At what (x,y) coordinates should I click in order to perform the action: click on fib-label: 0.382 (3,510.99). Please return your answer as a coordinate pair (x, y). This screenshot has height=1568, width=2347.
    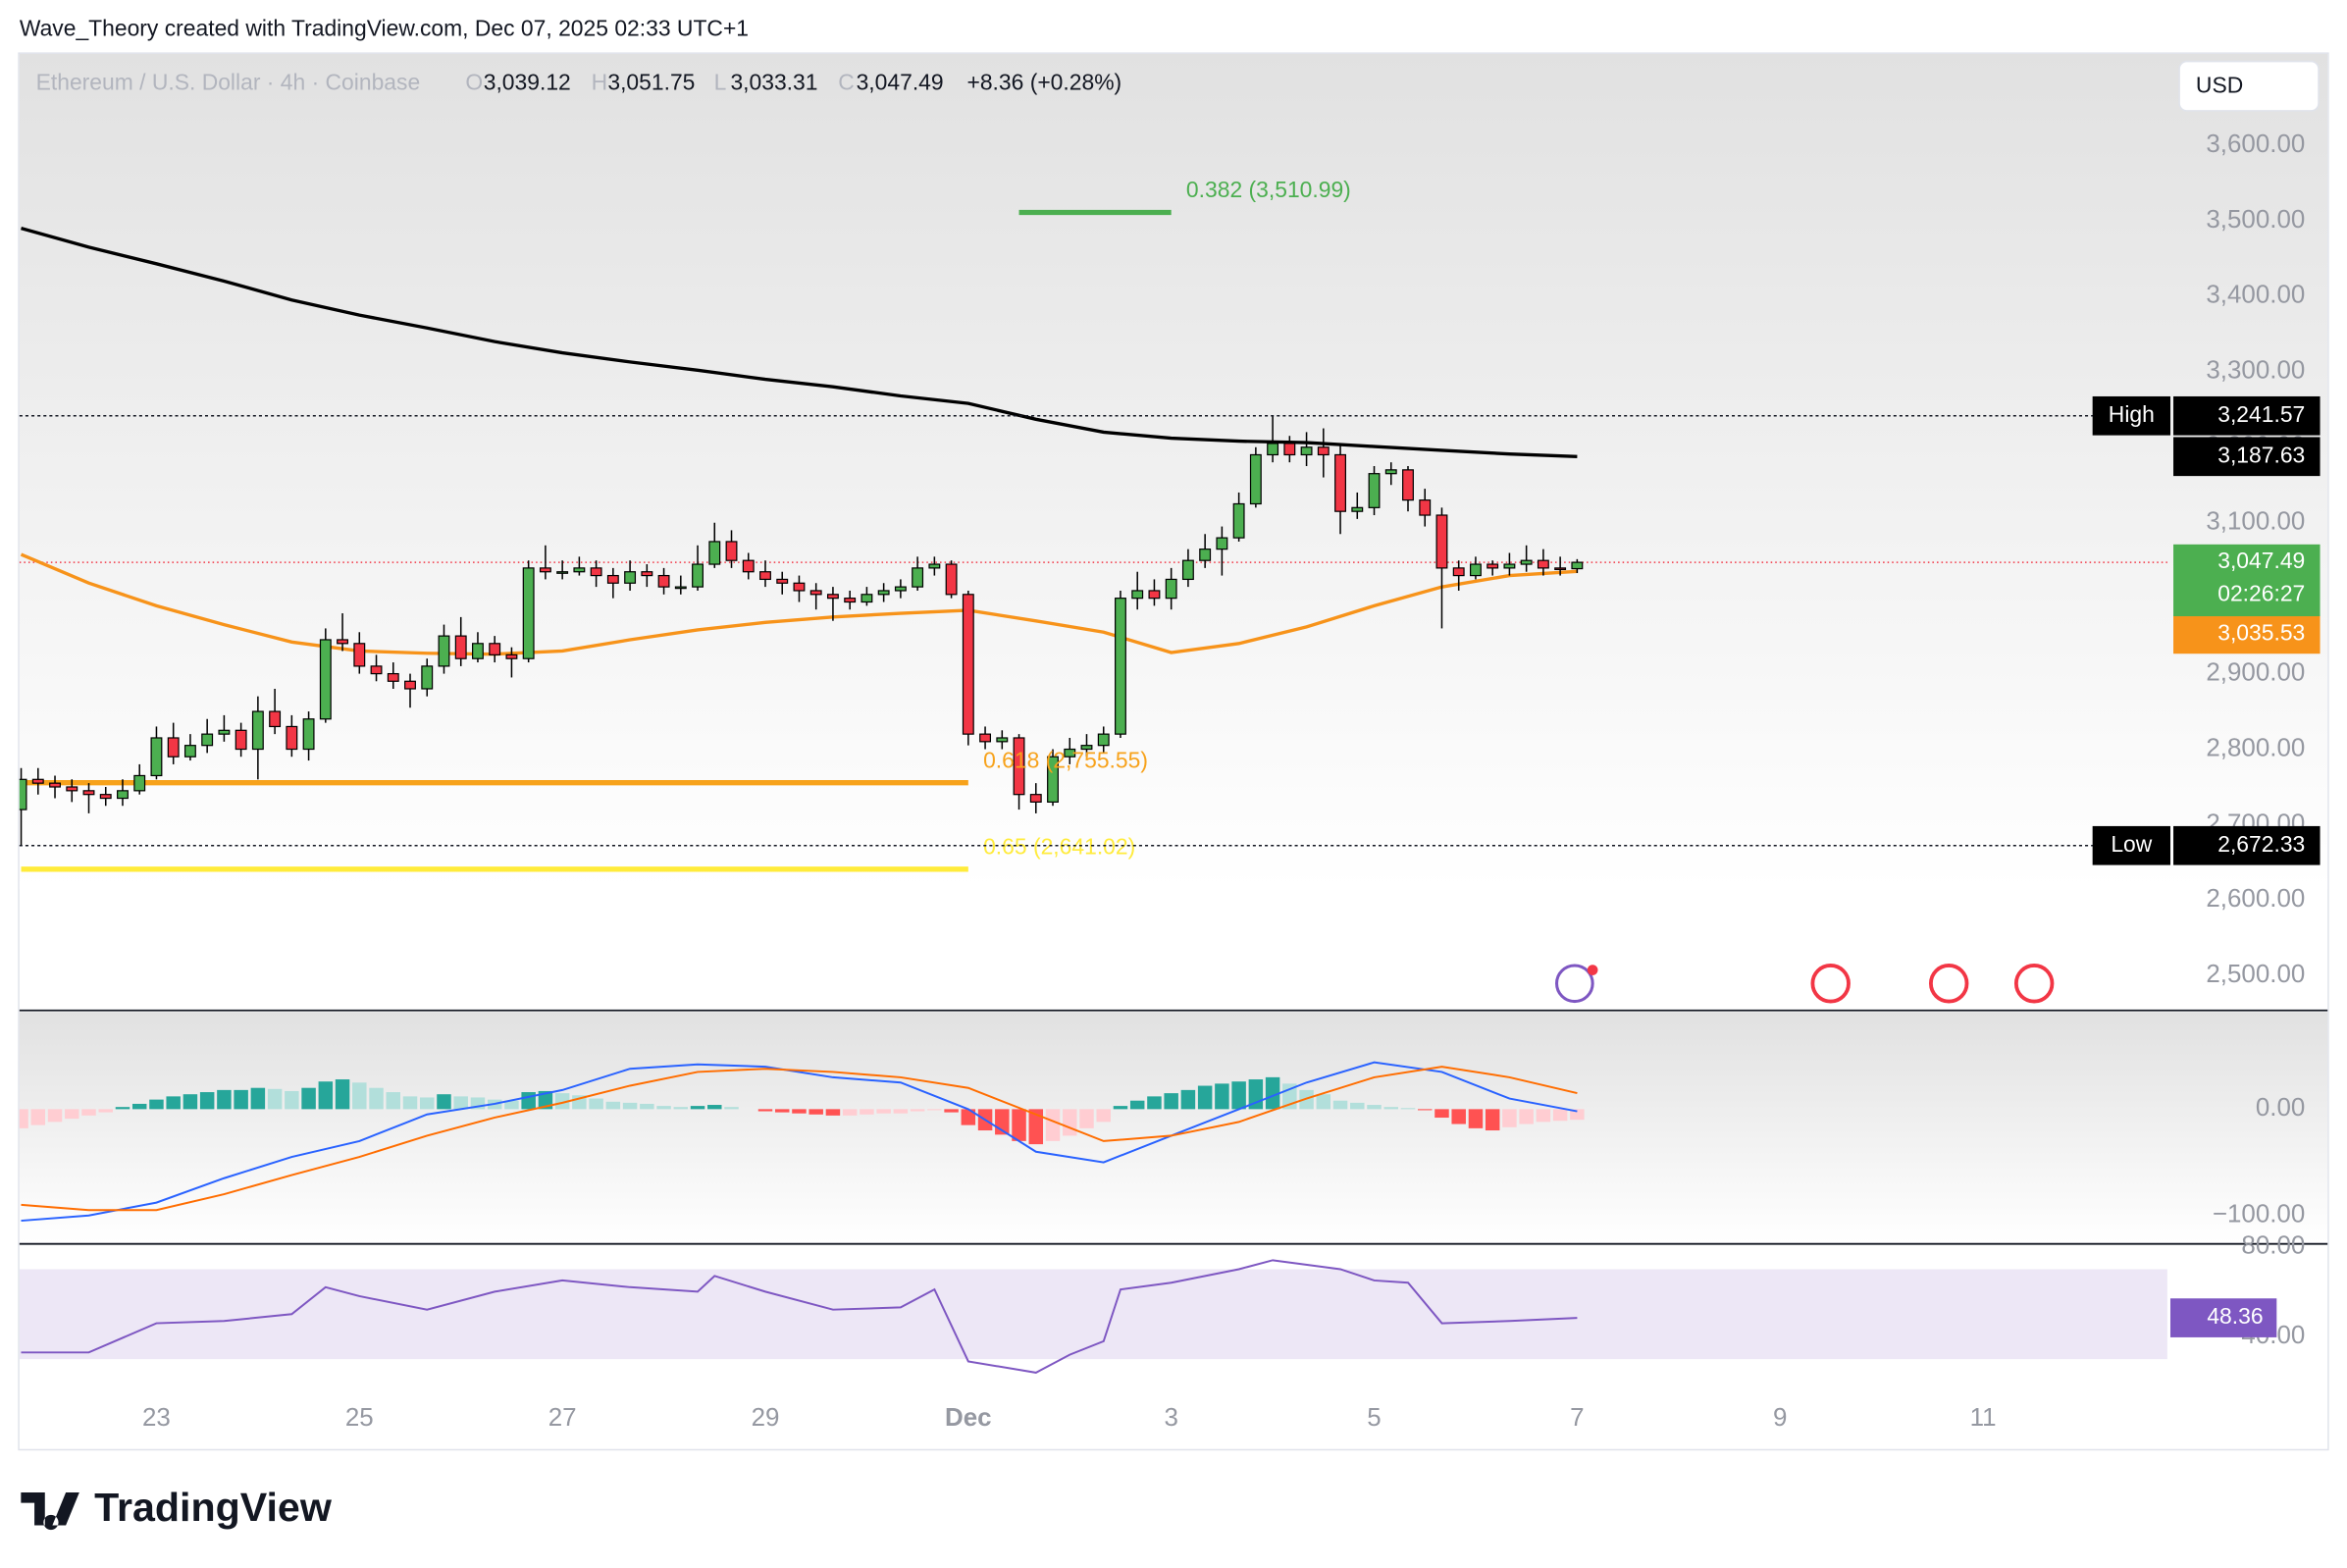
    Looking at the image, I should click on (1268, 189).